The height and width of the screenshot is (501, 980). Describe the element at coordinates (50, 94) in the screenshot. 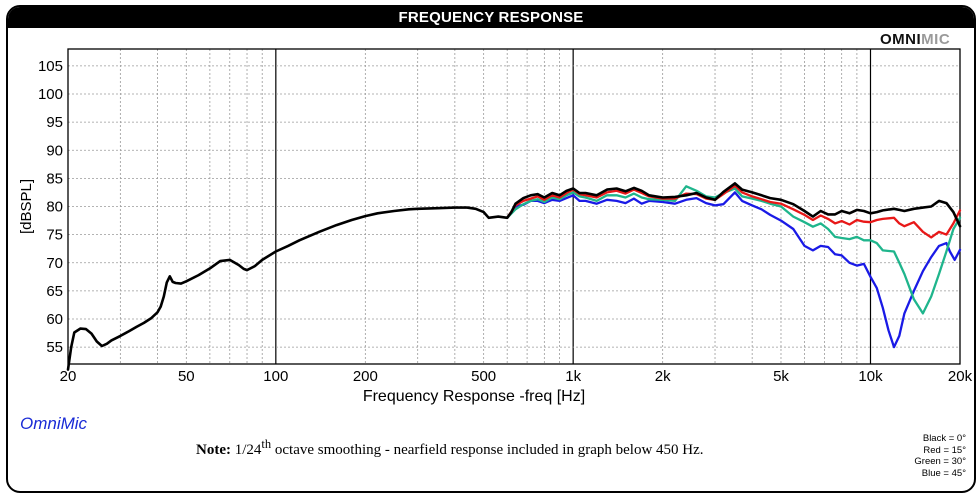

I see `y-tick-label: 100` at that location.